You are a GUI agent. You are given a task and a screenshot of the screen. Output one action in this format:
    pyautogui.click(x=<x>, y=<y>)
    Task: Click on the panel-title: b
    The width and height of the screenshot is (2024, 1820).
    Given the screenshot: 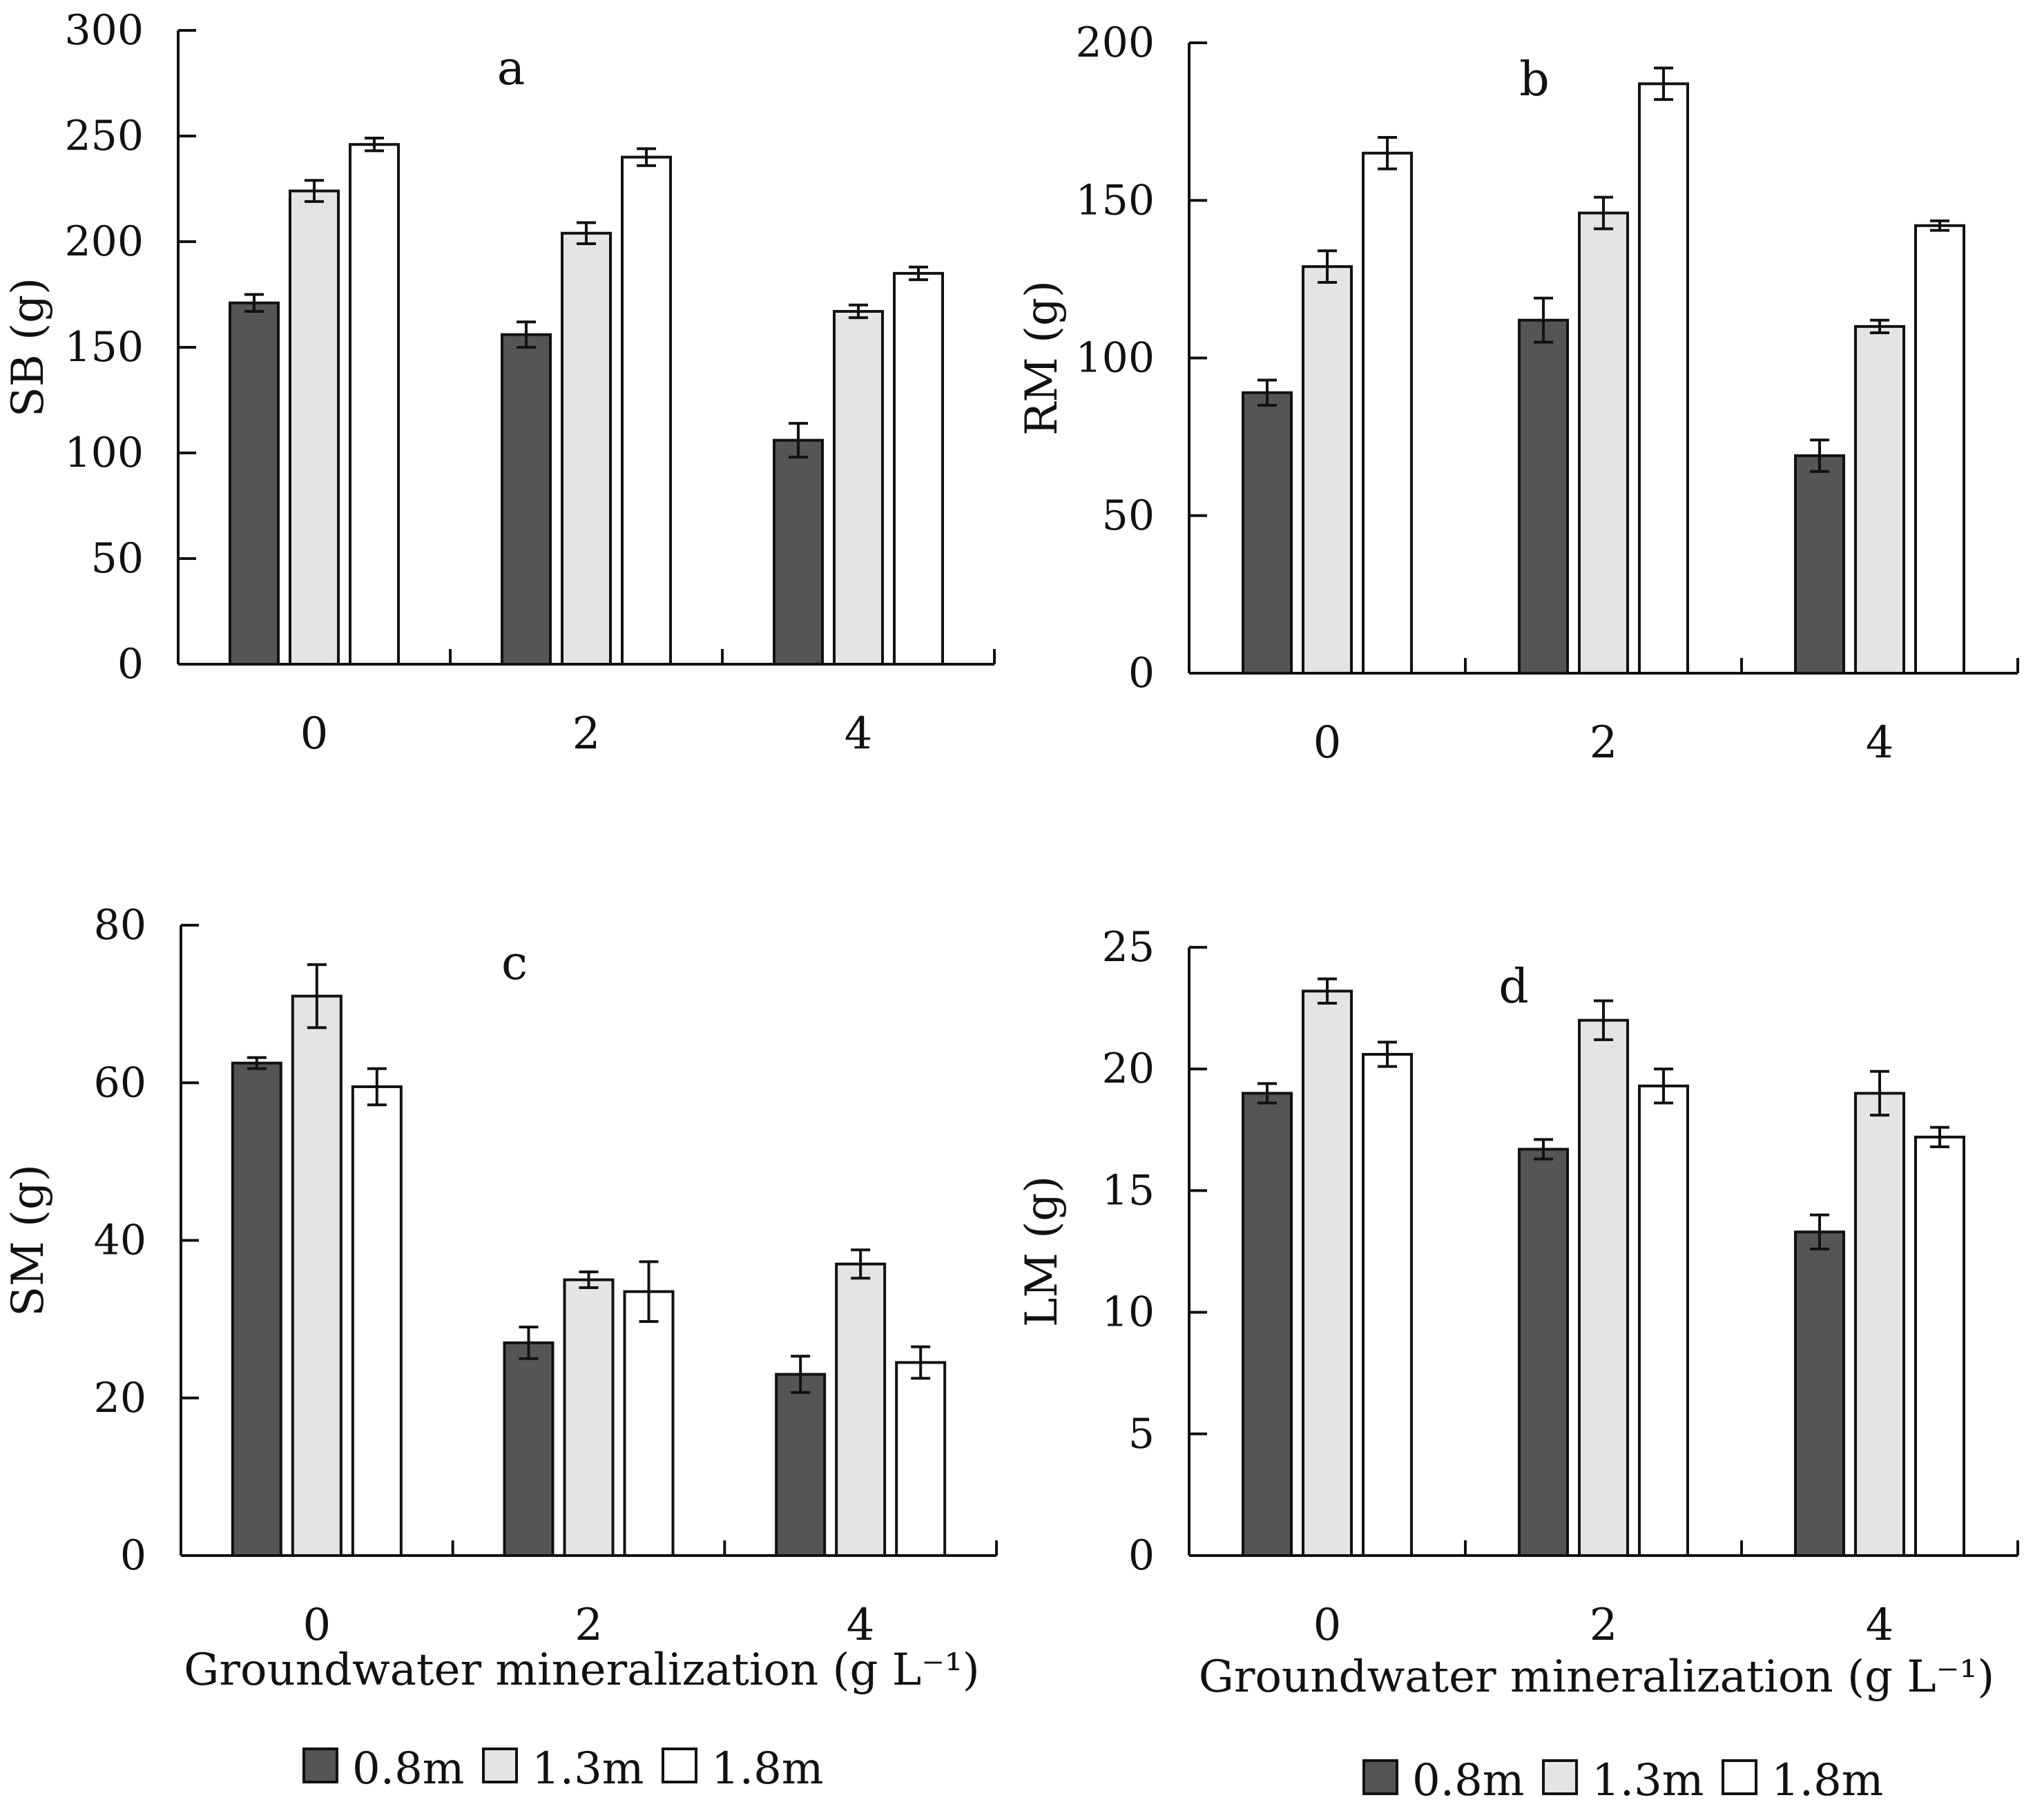 What is the action you would take?
    pyautogui.click(x=1534, y=79)
    